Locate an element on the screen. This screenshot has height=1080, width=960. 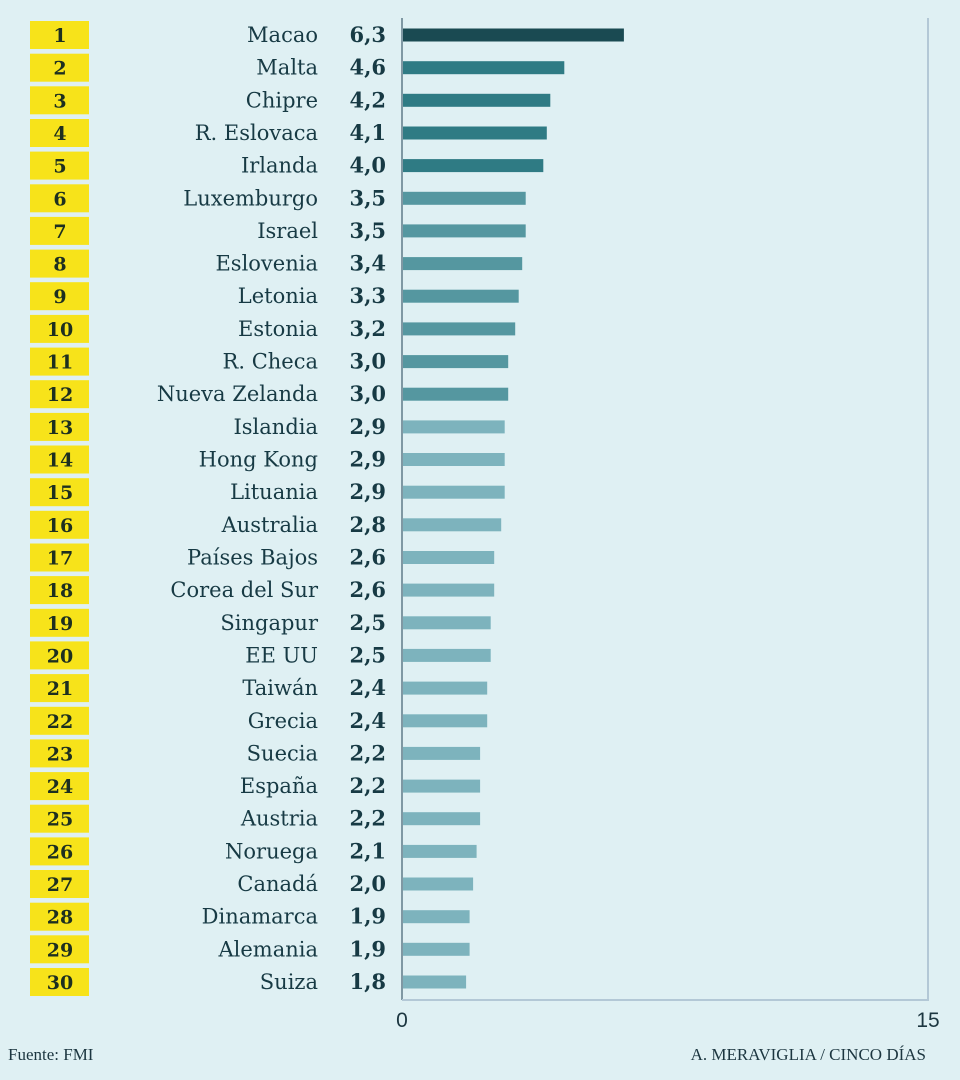
rank-label: 27 is located at coordinates (60, 885).